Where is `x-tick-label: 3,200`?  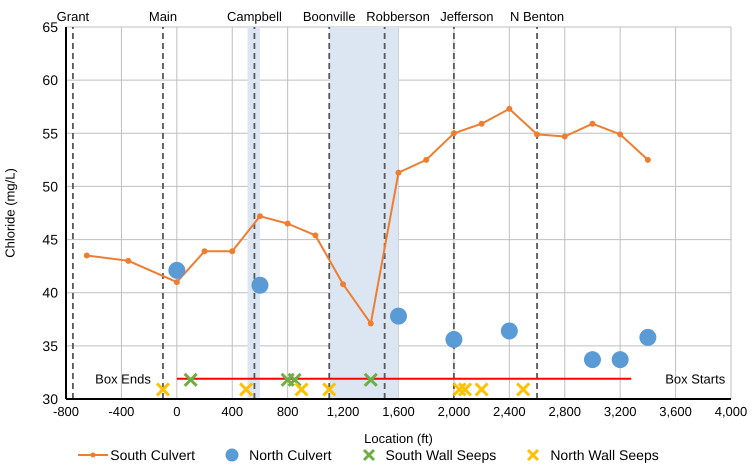 x-tick-label: 3,200 is located at coordinates (620, 412).